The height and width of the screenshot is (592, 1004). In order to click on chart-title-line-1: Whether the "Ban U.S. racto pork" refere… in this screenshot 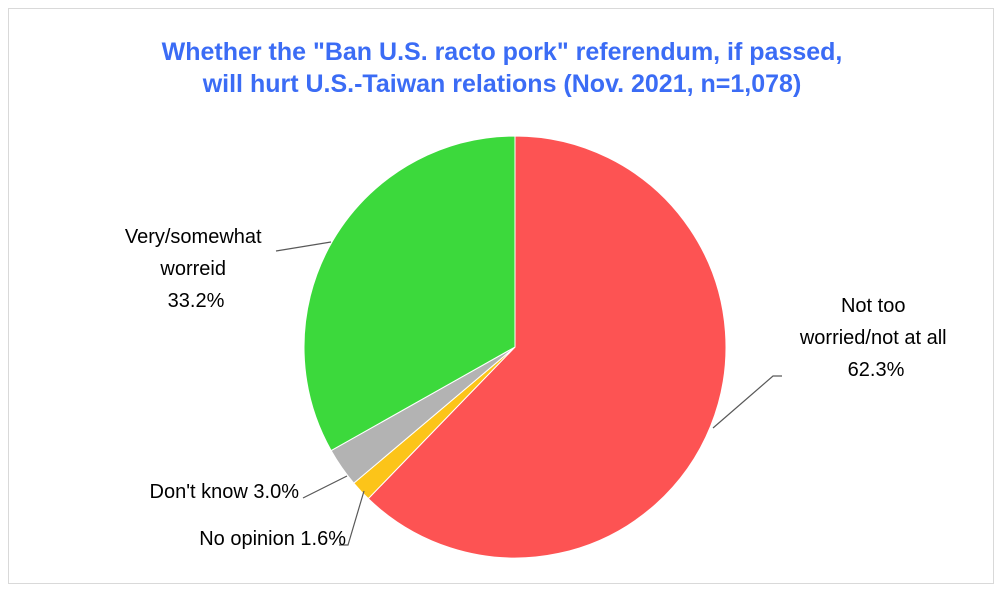, I will do `click(502, 52)`.